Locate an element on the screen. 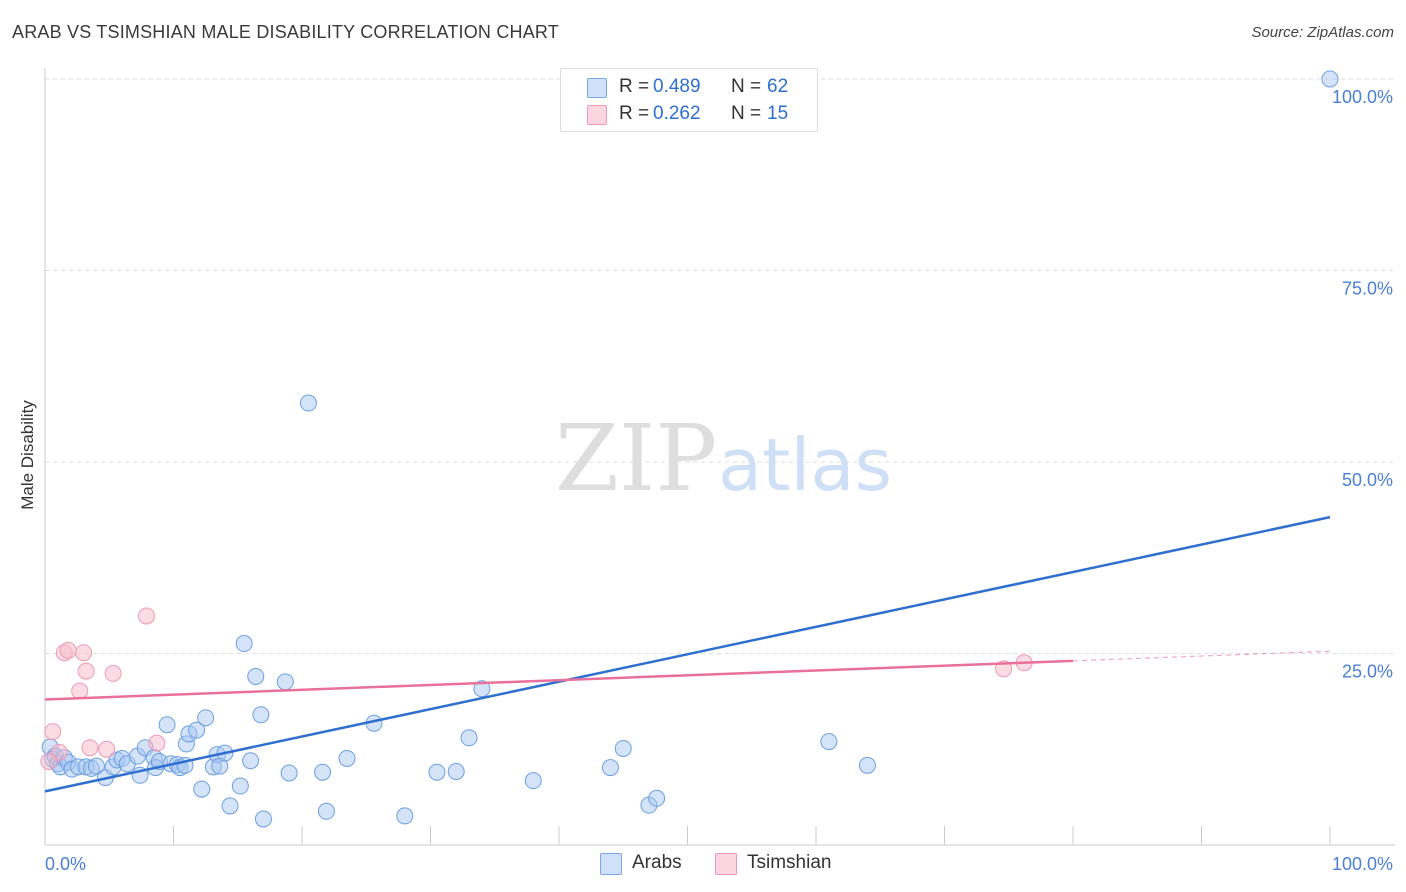  arabs-swatch-icon is located at coordinates (597, 88).